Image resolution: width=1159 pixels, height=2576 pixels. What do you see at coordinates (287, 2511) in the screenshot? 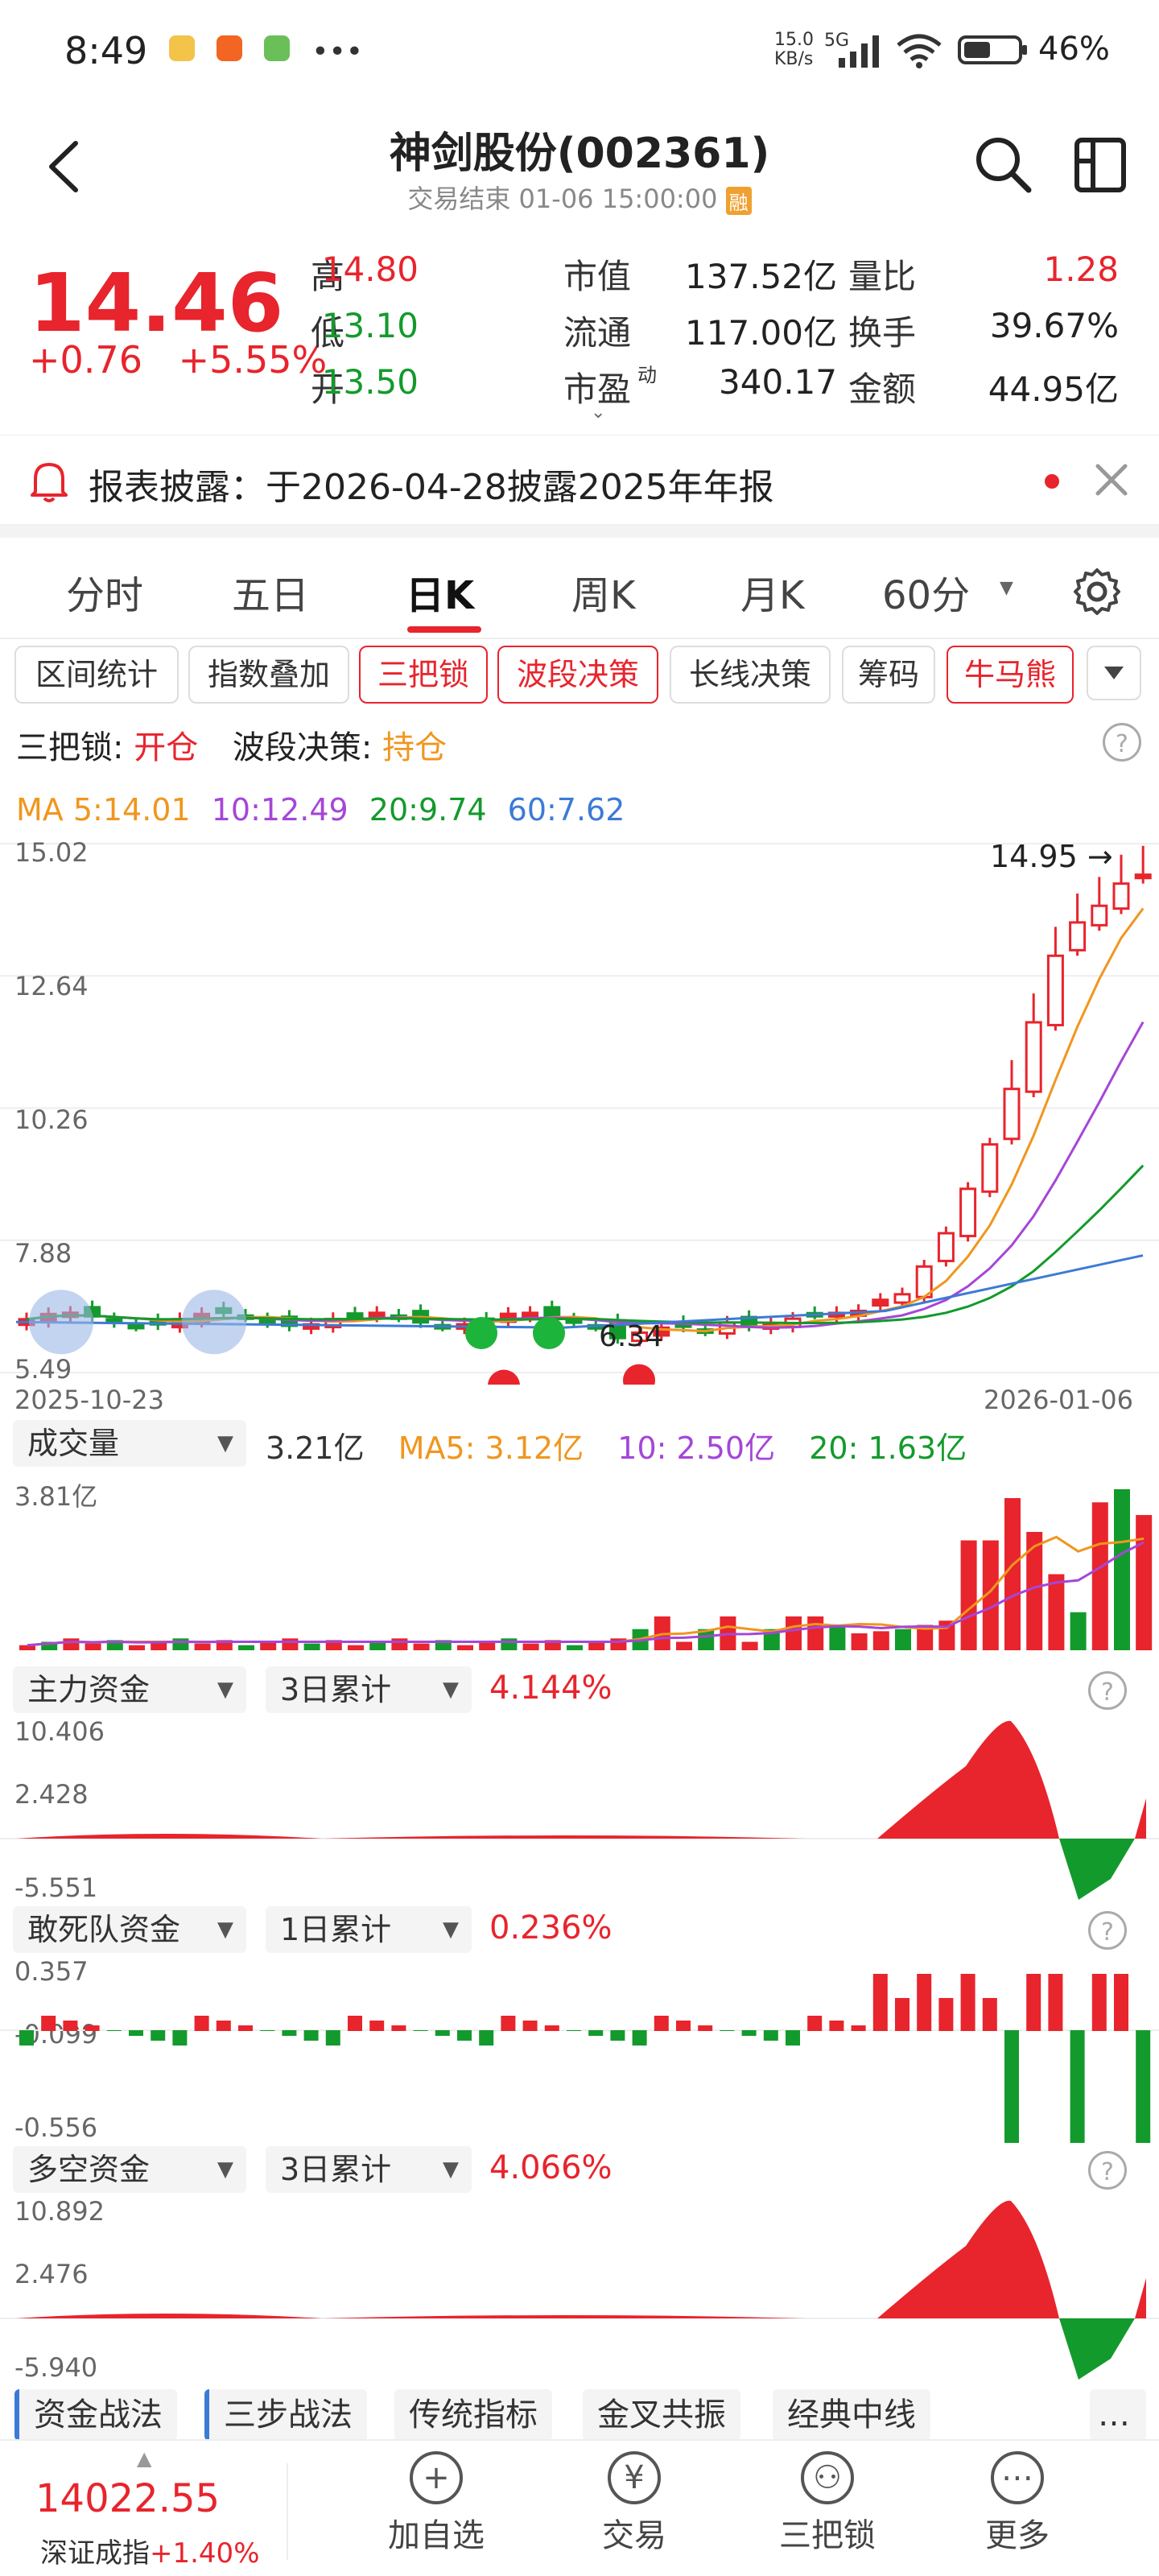
I see `index-divider` at bounding box center [287, 2511].